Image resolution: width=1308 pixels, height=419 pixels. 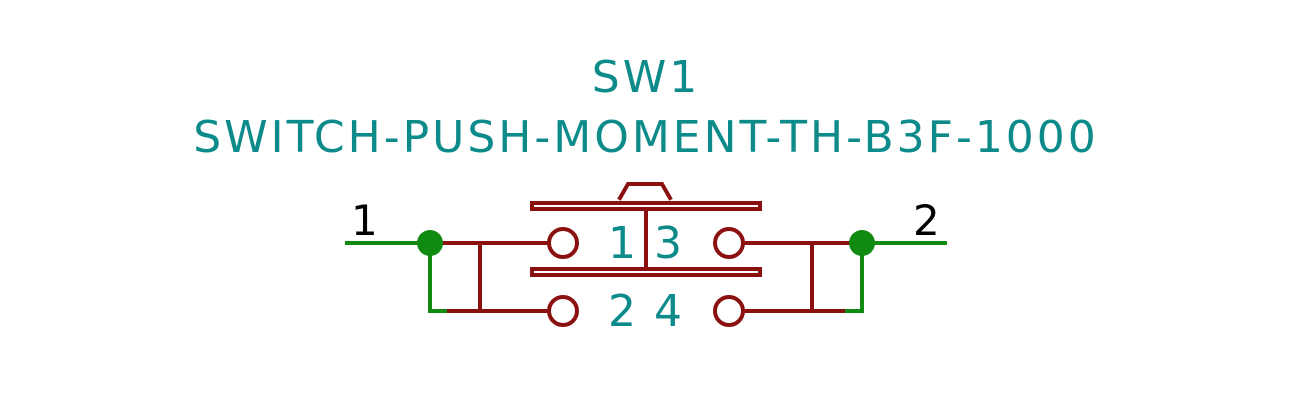 What do you see at coordinates (622, 243) in the screenshot?
I see `pin-number-top-left: 1` at bounding box center [622, 243].